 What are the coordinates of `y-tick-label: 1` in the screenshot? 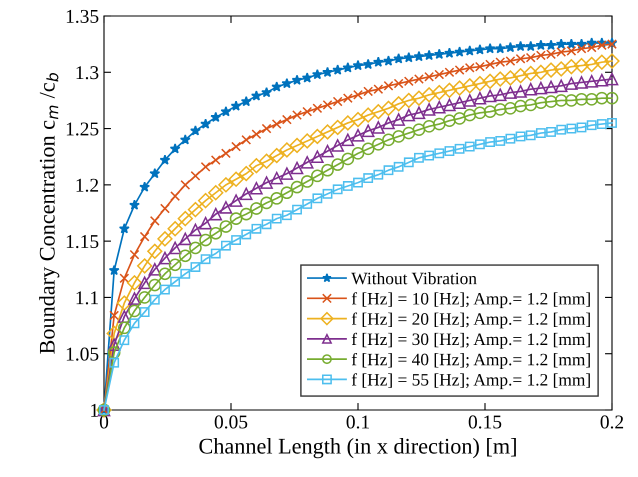 It's located at (94, 410).